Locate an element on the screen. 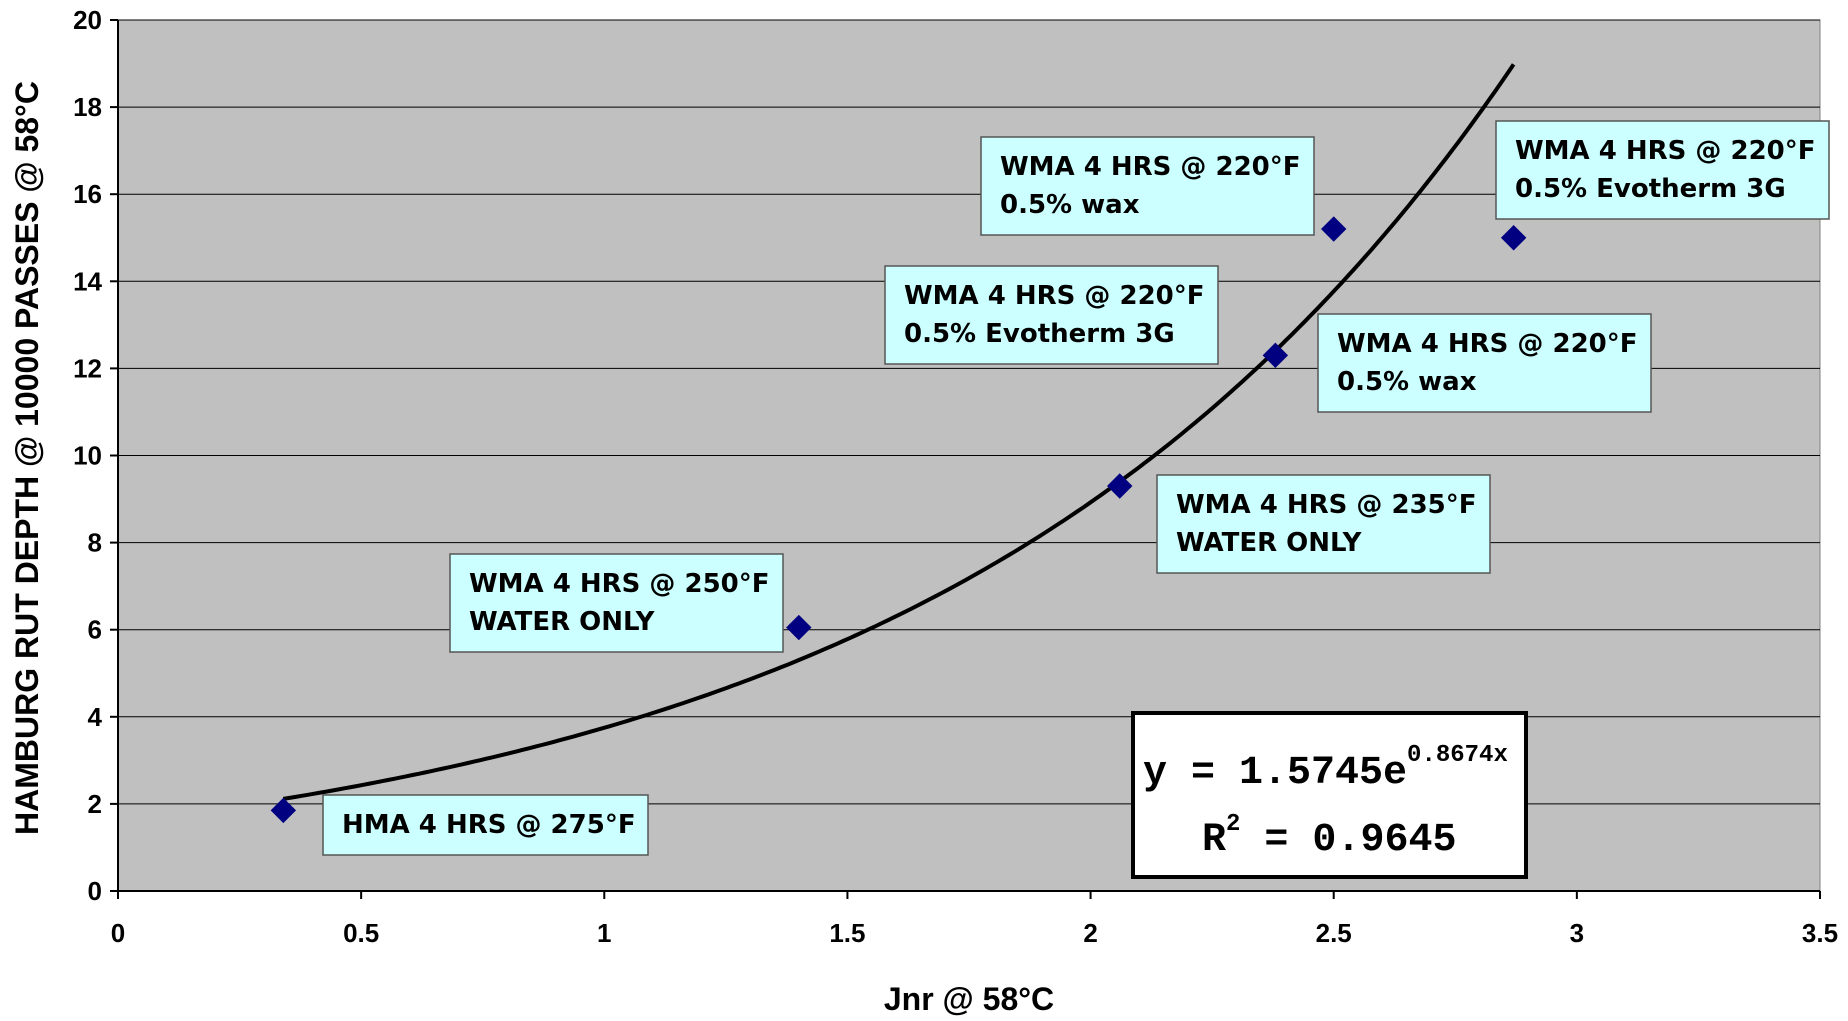  y-tick-label: 2 is located at coordinates (95, 804).